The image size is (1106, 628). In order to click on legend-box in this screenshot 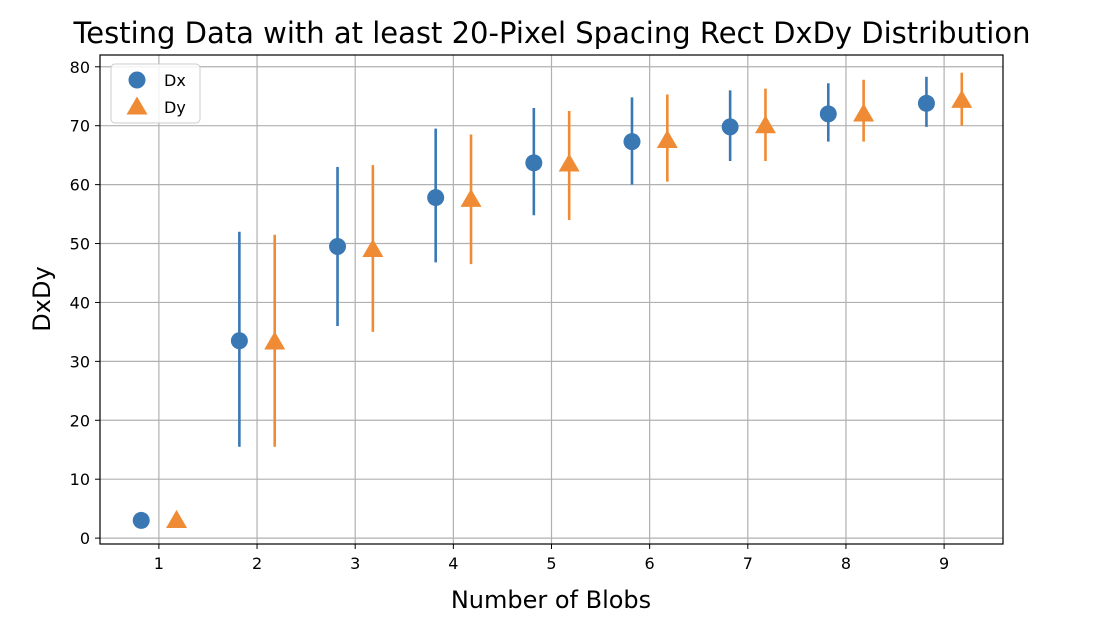, I will do `click(155, 93)`.